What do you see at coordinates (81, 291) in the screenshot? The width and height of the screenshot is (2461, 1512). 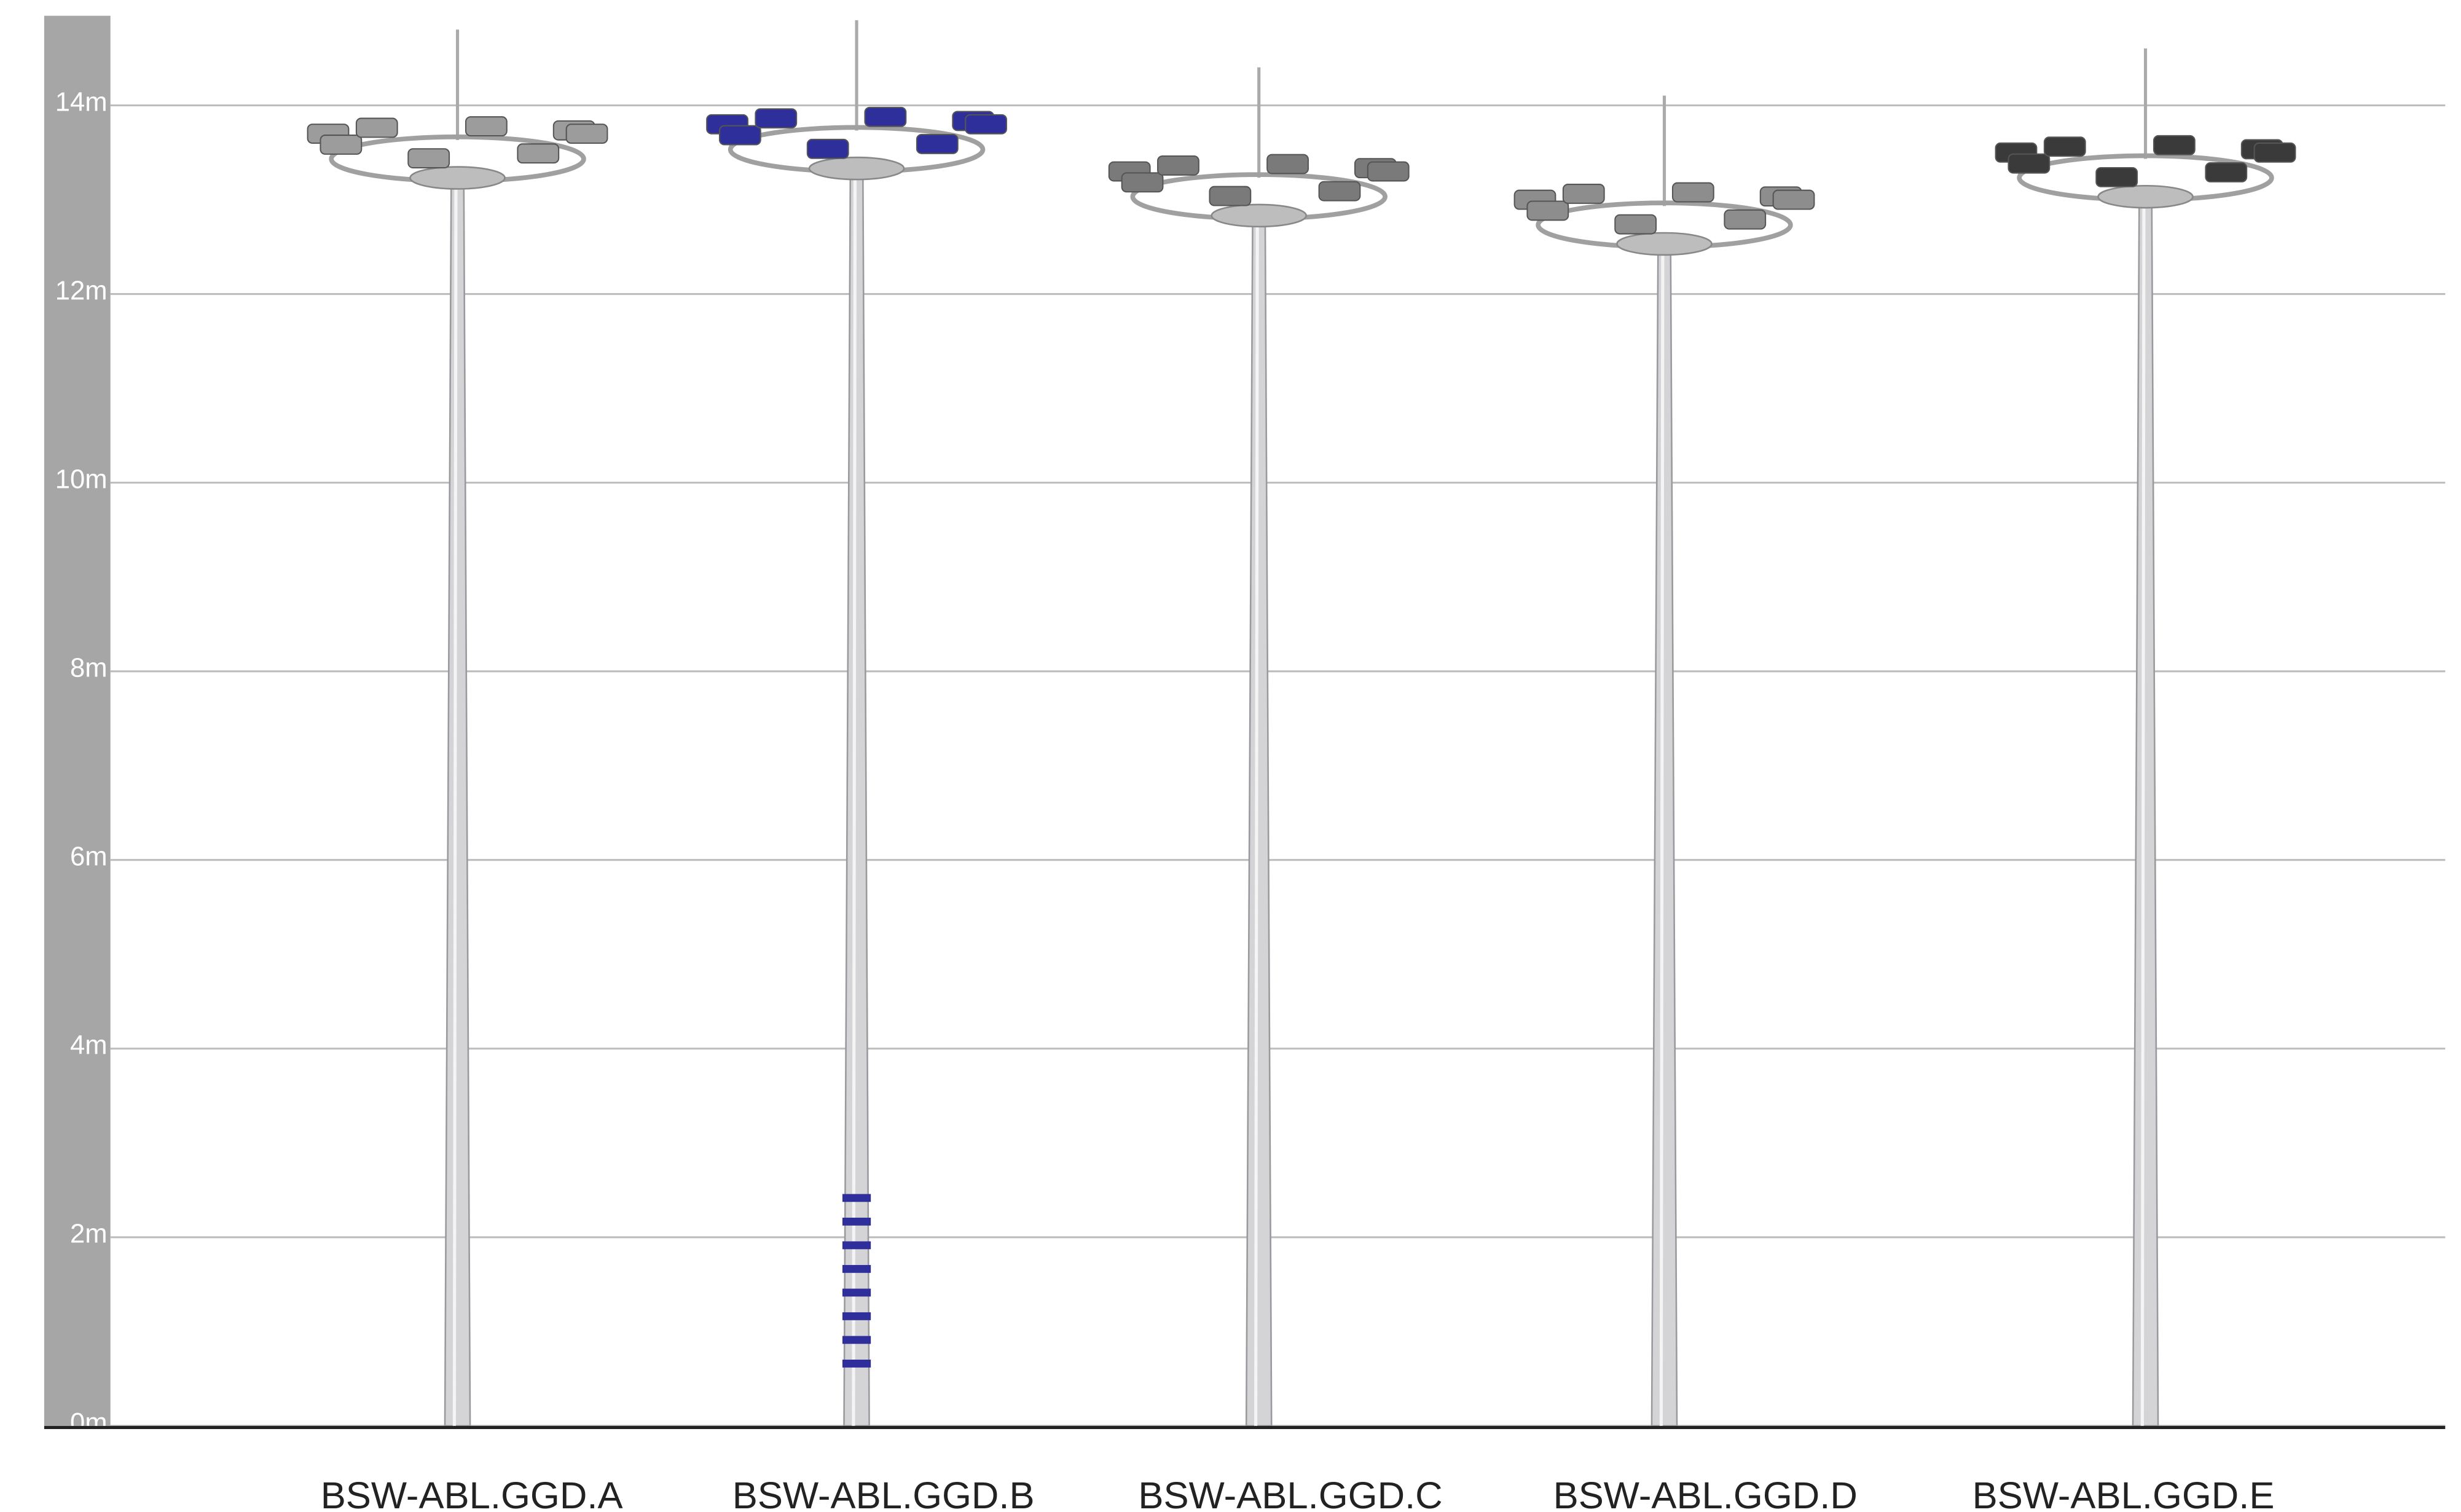 I see `y-tick-label: 12m` at bounding box center [81, 291].